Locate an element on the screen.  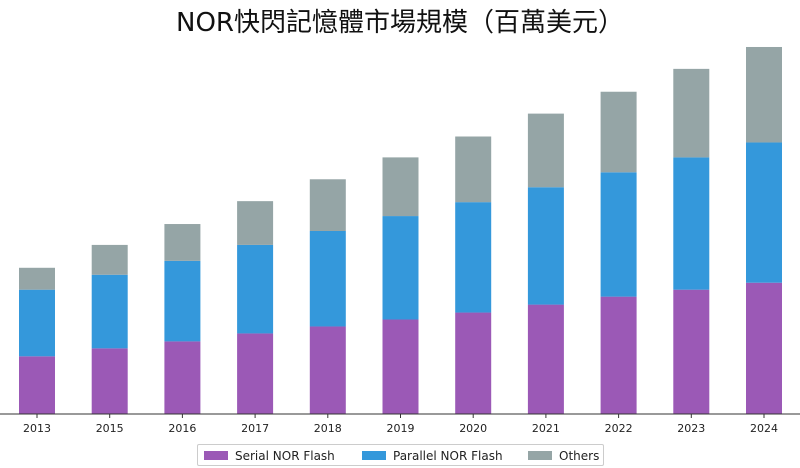
legend-items: Serial NOR Flash Parallel NOR Flash Others is located at coordinates (401, 456).